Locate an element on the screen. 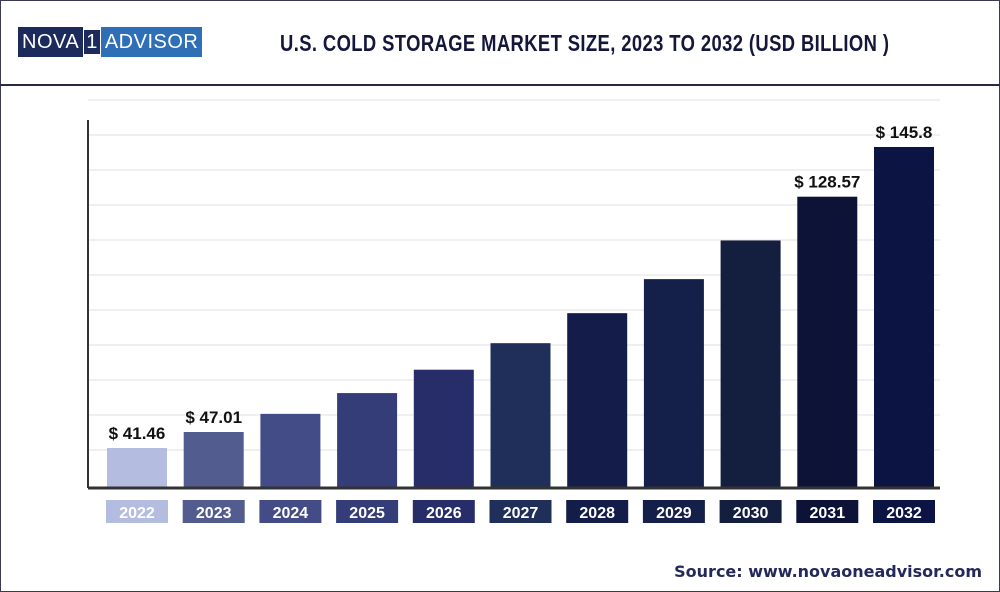 This screenshot has width=1000, height=592. bar-2022 is located at coordinates (137, 468).